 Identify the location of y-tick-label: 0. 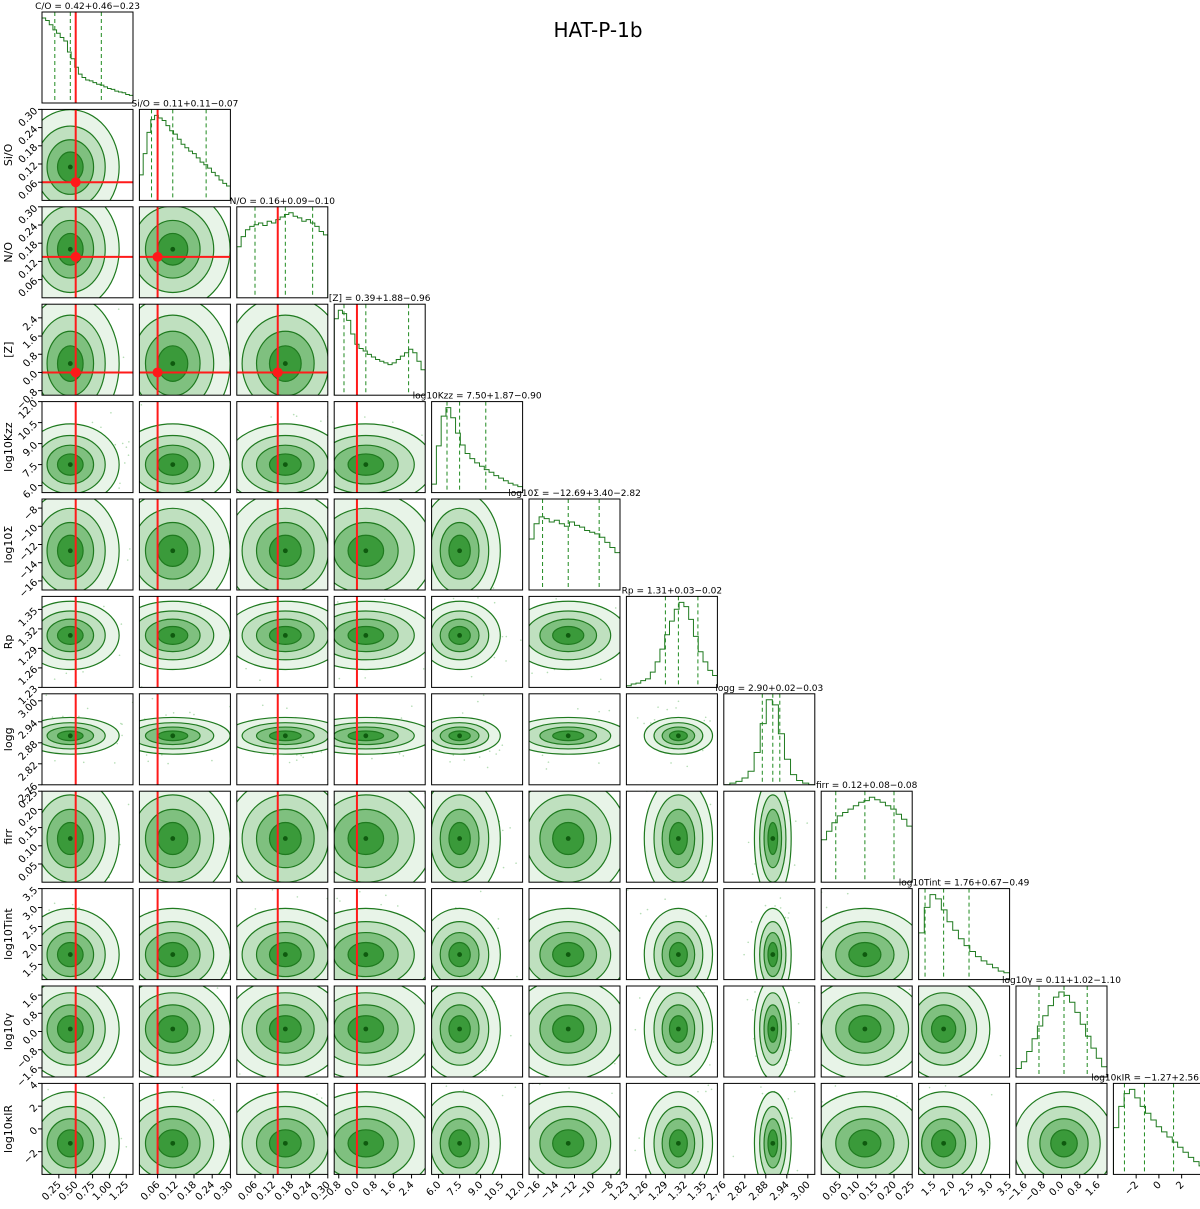
(34, 1131).